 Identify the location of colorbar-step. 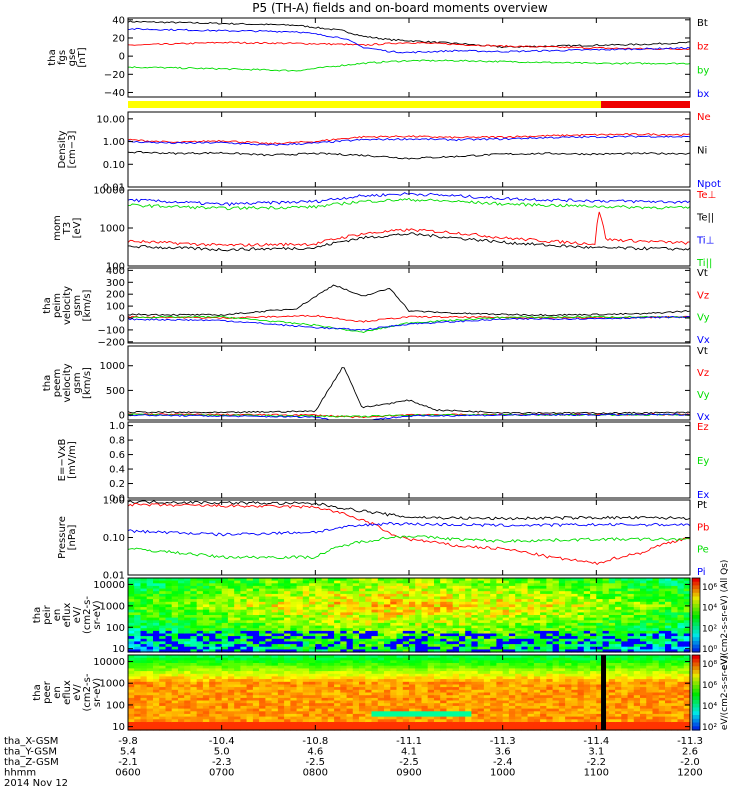
(696, 613).